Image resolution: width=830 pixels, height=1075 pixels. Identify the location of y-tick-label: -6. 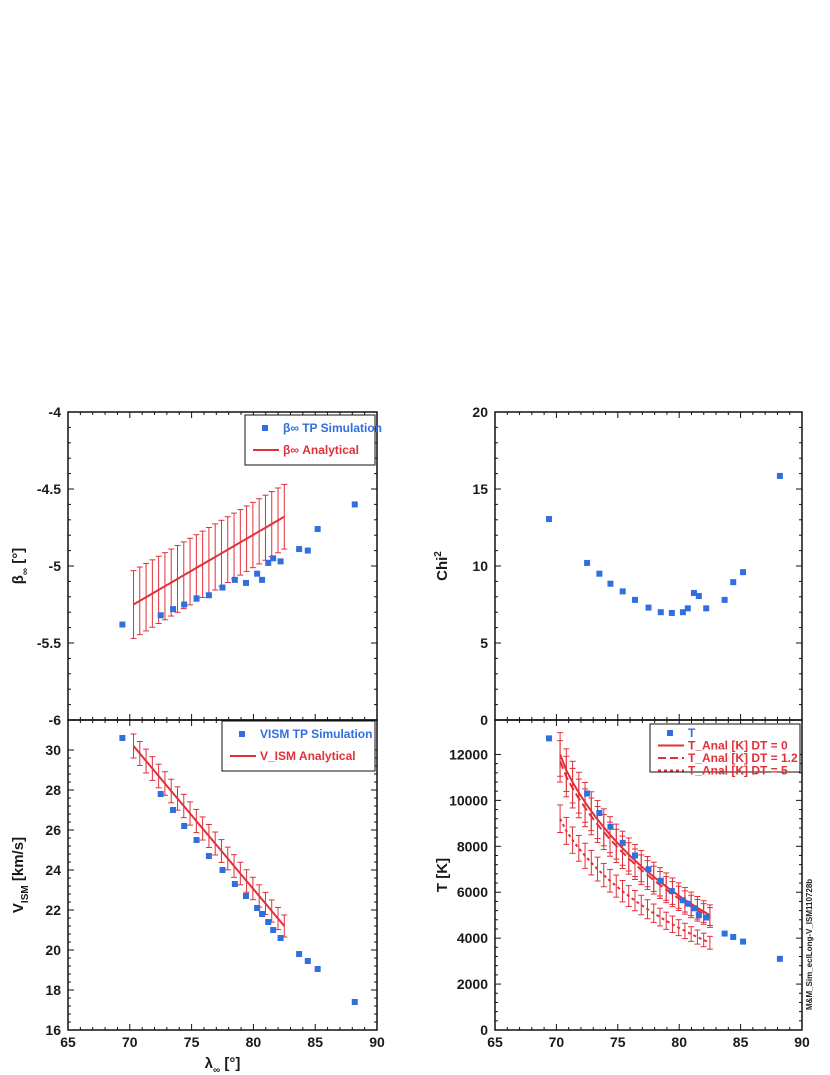
(55, 720).